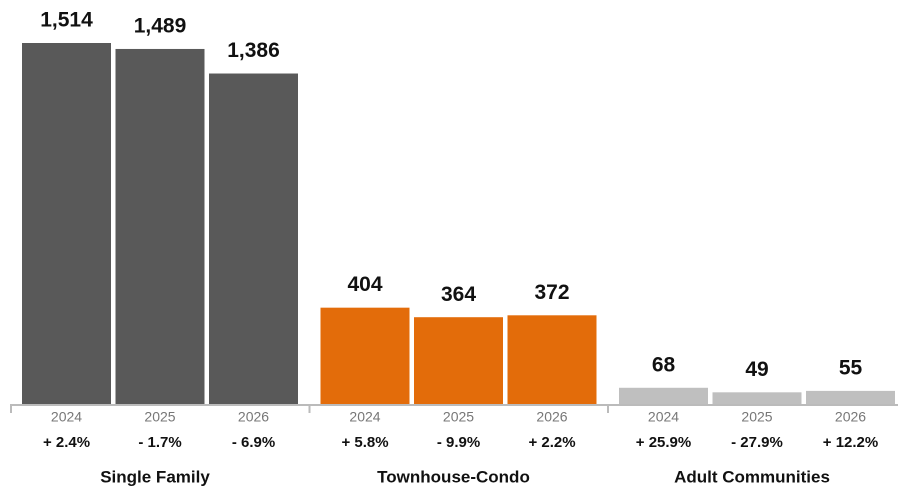 The image size is (898, 490). I want to click on change-label: + 12.2%, so click(850, 442).